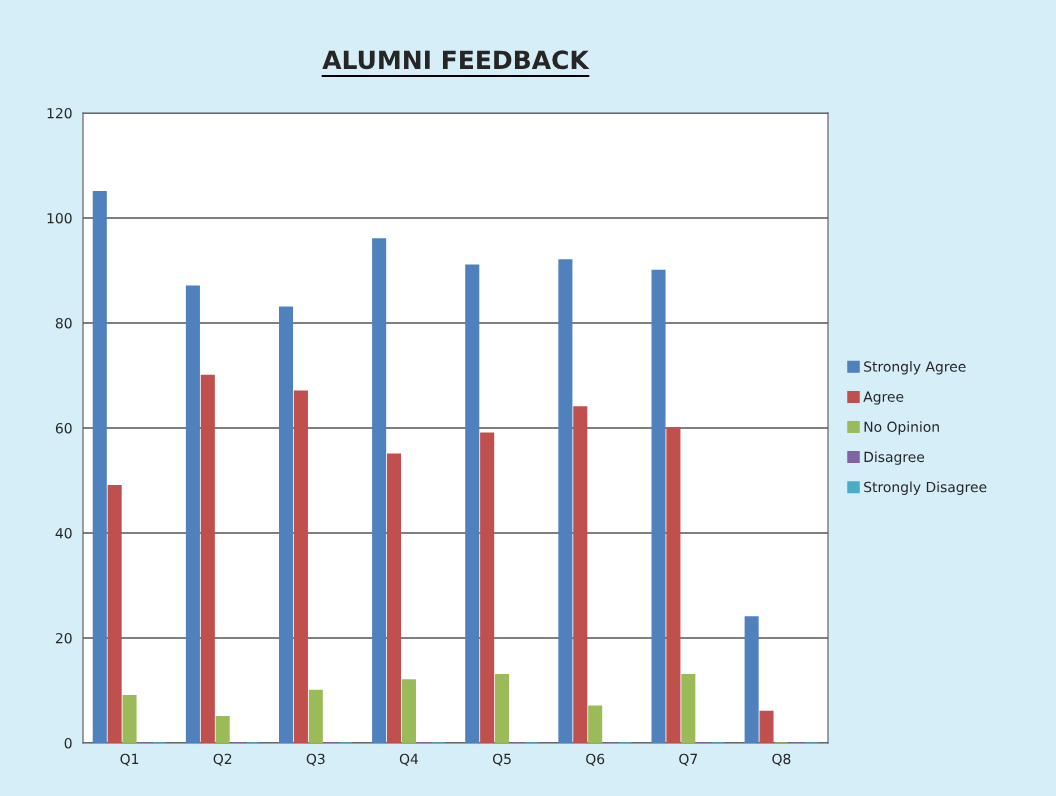 The width and height of the screenshot is (1056, 796). I want to click on y-tick-label: 40, so click(63, 533).